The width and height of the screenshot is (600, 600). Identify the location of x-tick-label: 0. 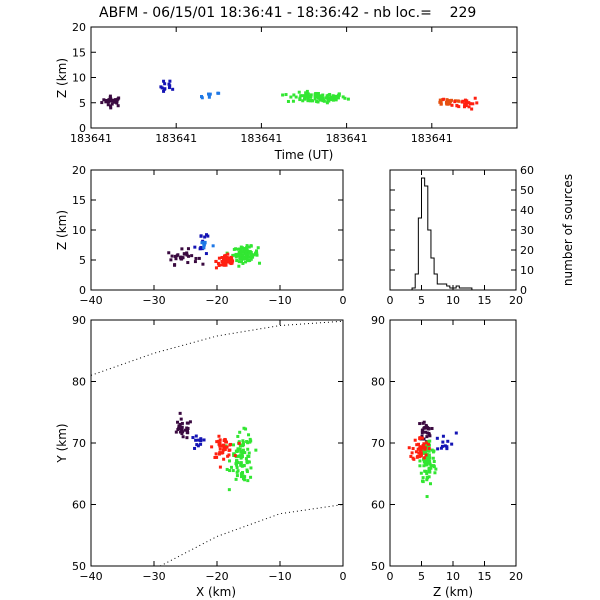
(343, 576).